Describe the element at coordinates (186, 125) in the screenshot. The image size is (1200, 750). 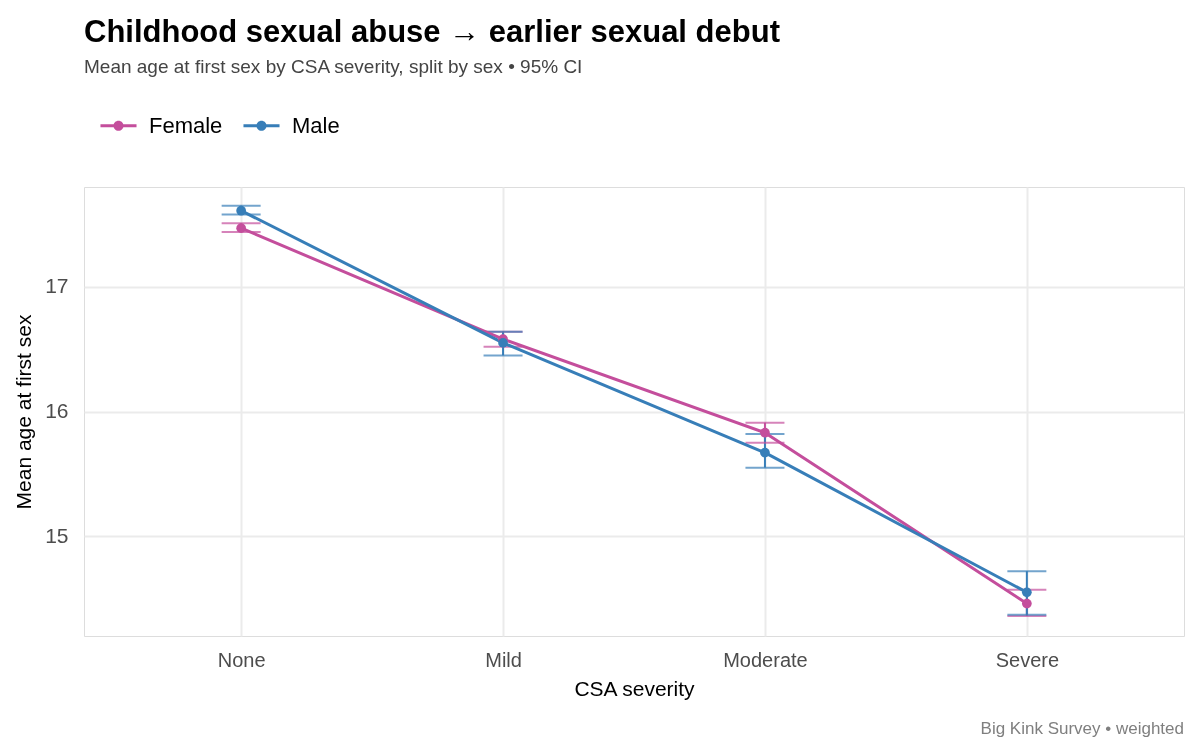
I see `legend-label: Female` at that location.